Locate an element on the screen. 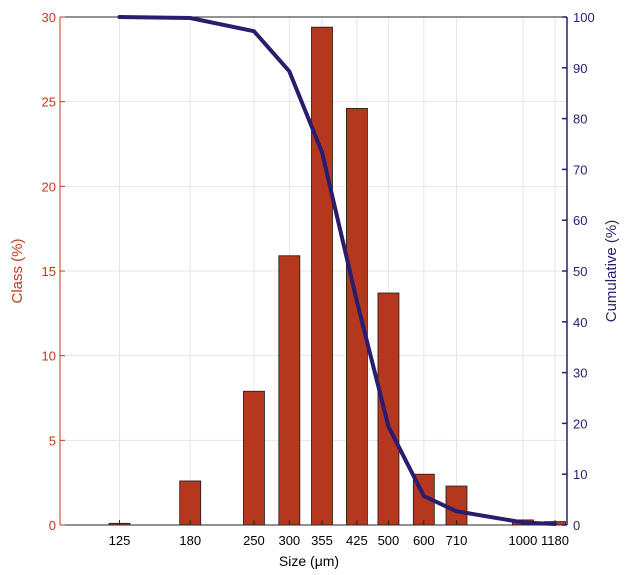 Image resolution: width=629 pixels, height=575 pixels. left-tick-label-10: 10 is located at coordinates (49, 356).